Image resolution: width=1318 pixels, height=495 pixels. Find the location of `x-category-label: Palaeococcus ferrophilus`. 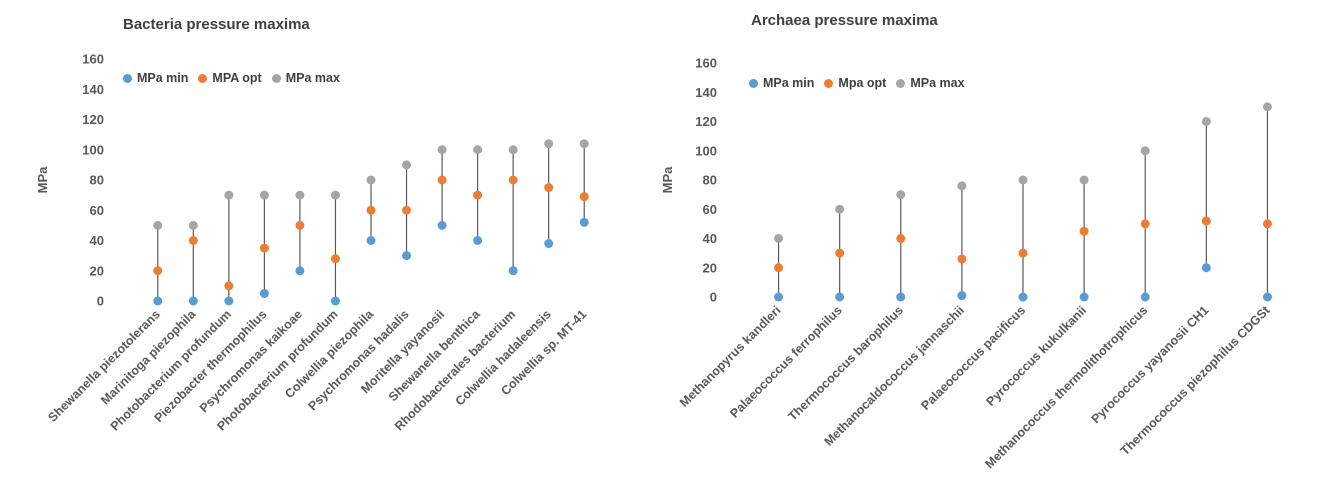

x-category-label: Palaeococcus ferrophilus is located at coordinates (786, 362).